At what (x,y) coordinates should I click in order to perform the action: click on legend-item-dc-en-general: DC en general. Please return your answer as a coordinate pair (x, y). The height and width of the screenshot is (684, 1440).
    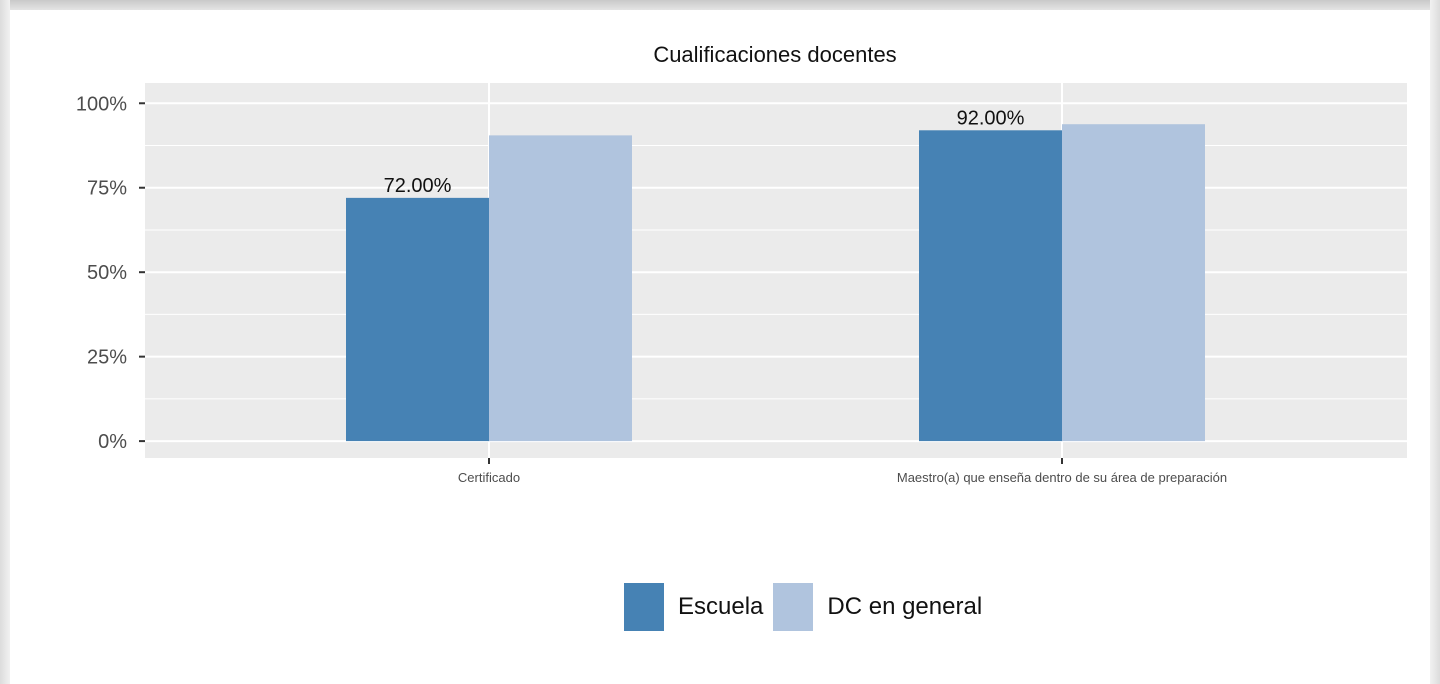
    Looking at the image, I should click on (877, 607).